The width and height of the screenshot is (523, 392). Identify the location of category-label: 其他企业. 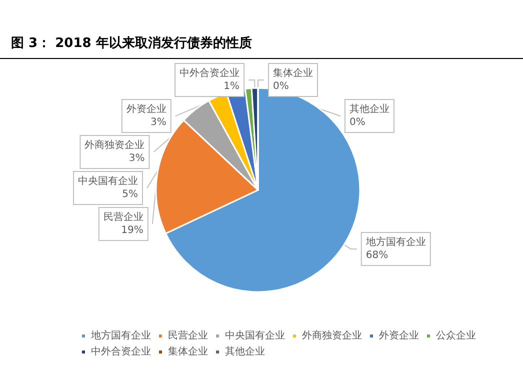
(369, 109).